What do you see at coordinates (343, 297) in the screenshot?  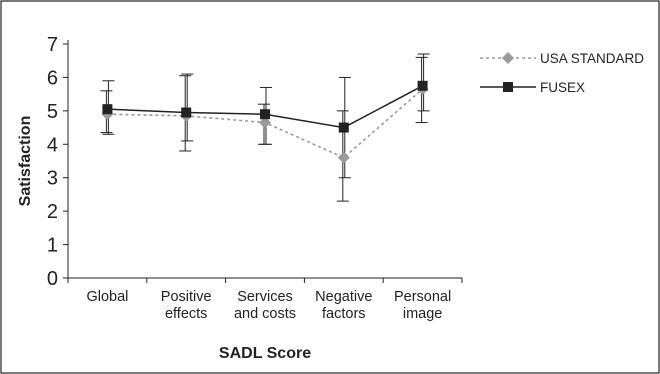 I see `x-tick-label-line: Negative` at bounding box center [343, 297].